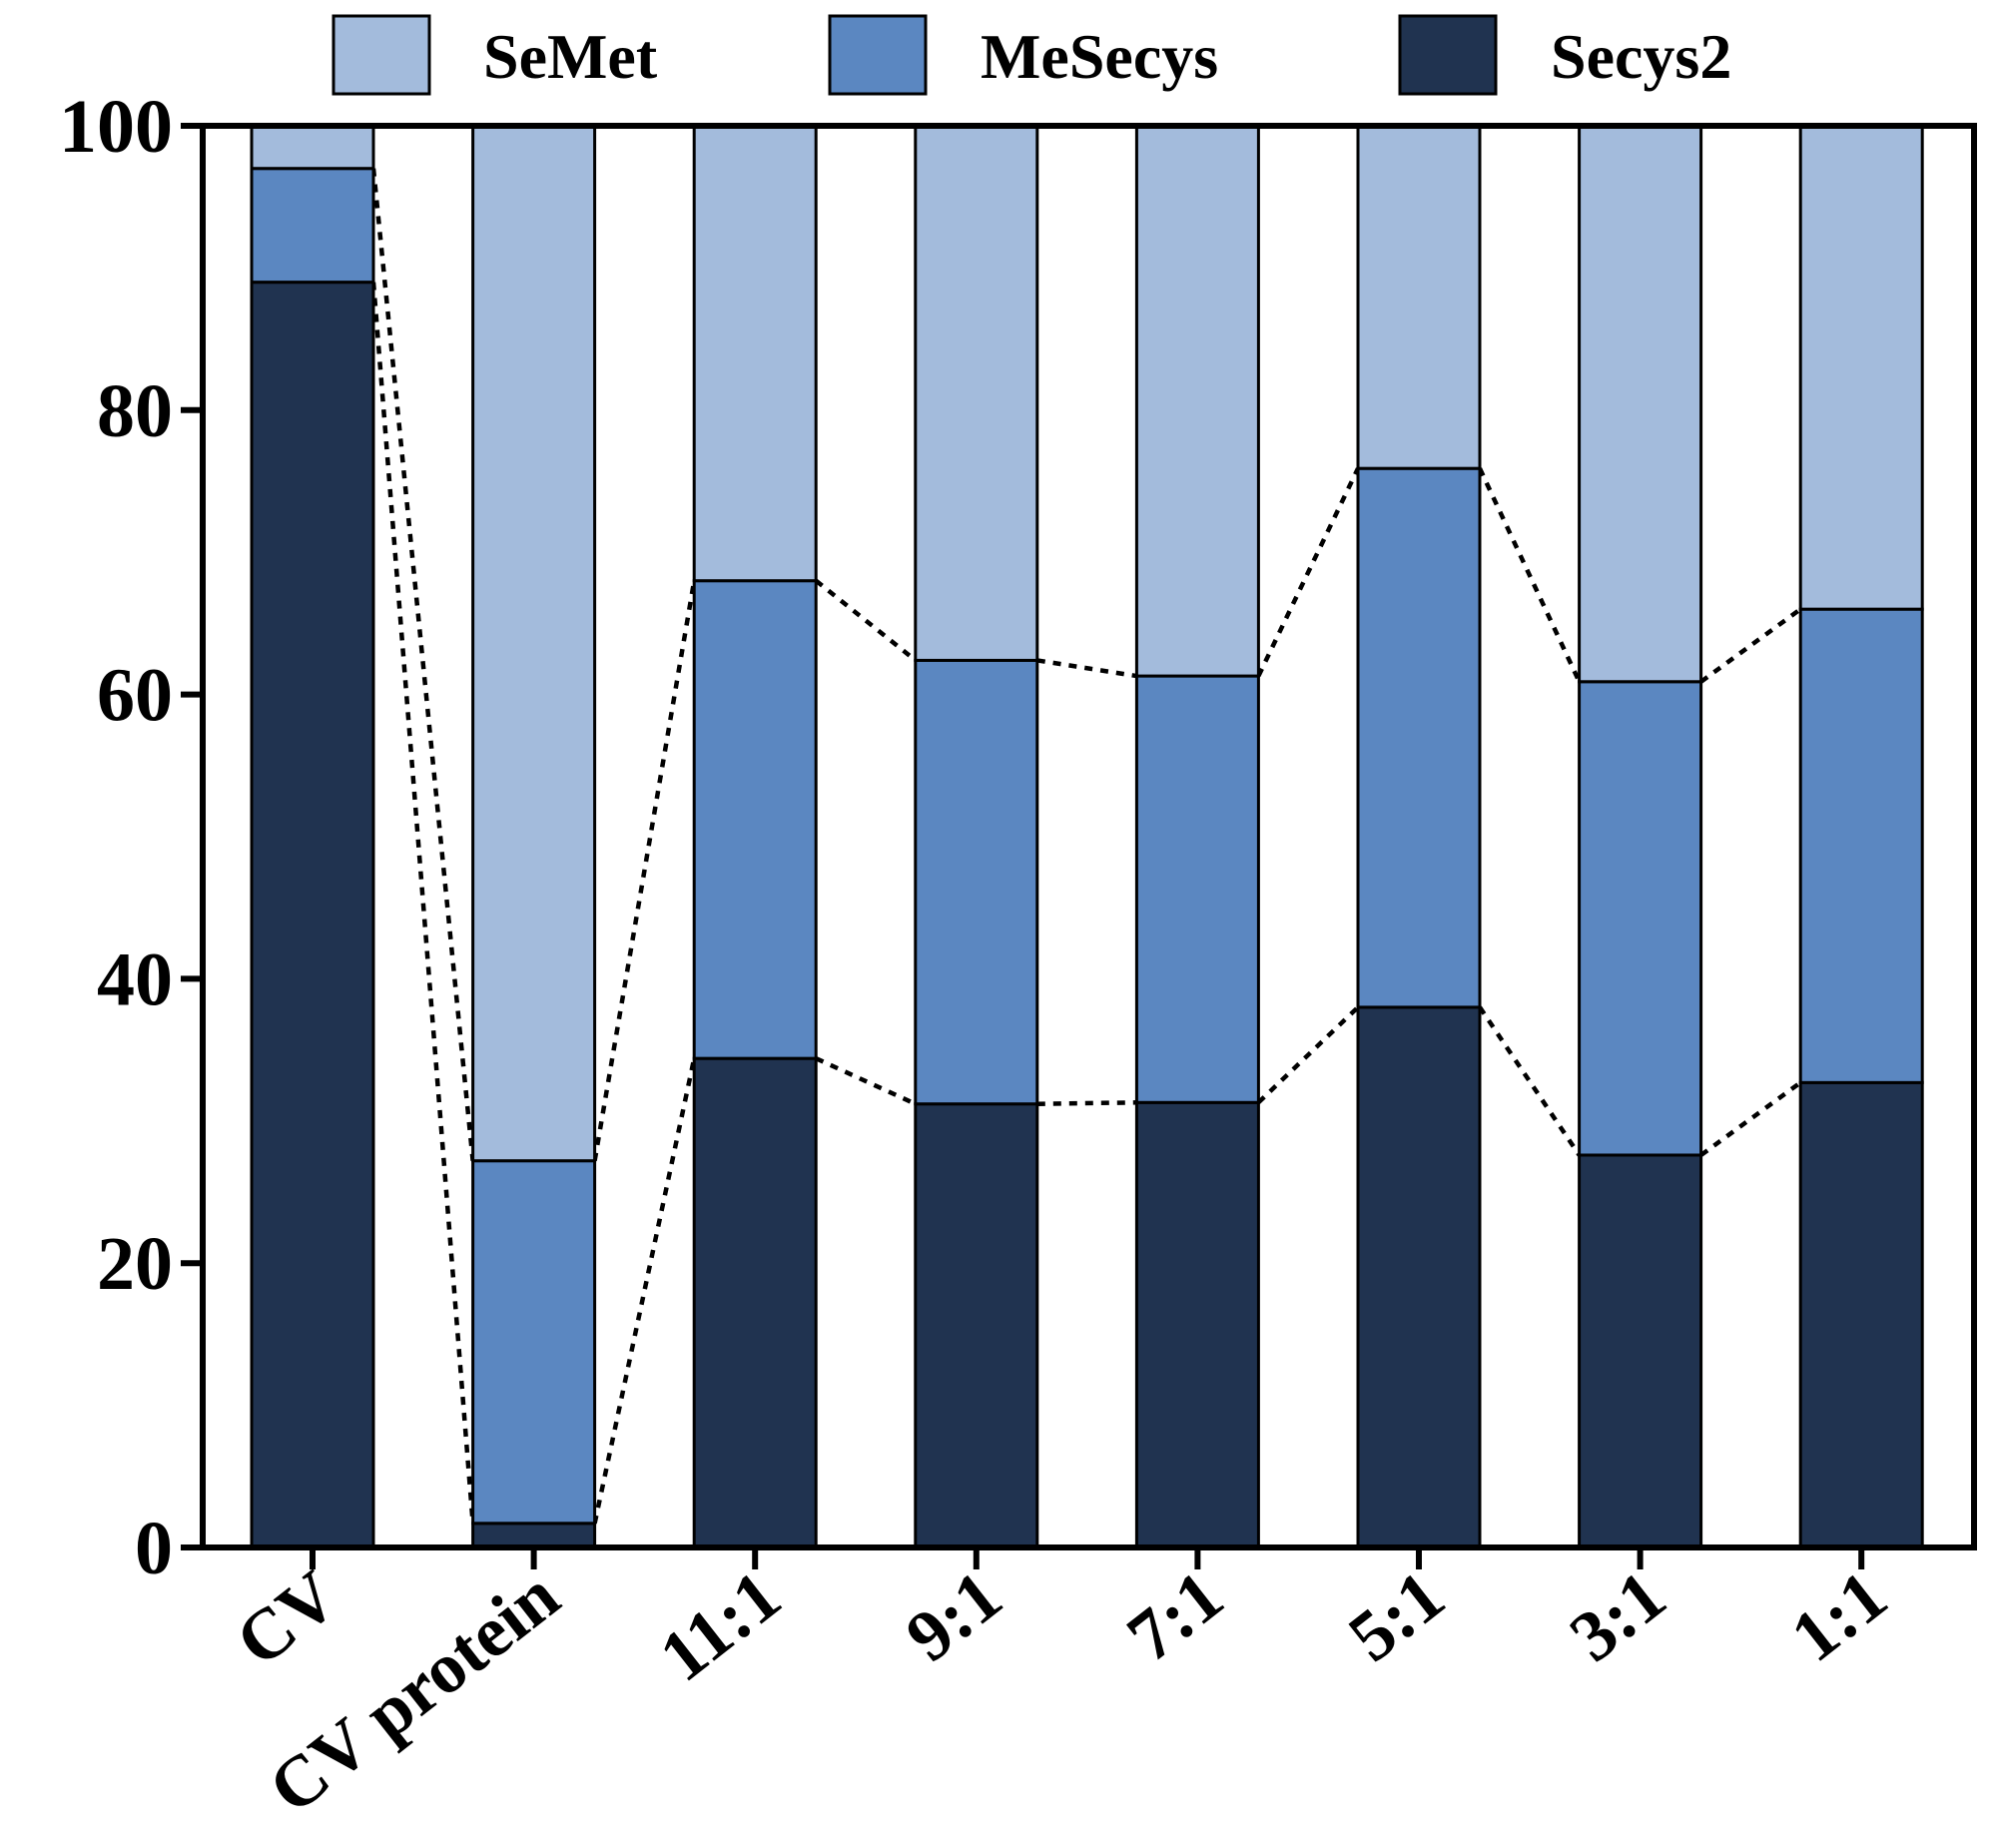 The image size is (1992, 1848). I want to click on y-tick-label-80: 80, so click(135, 411).